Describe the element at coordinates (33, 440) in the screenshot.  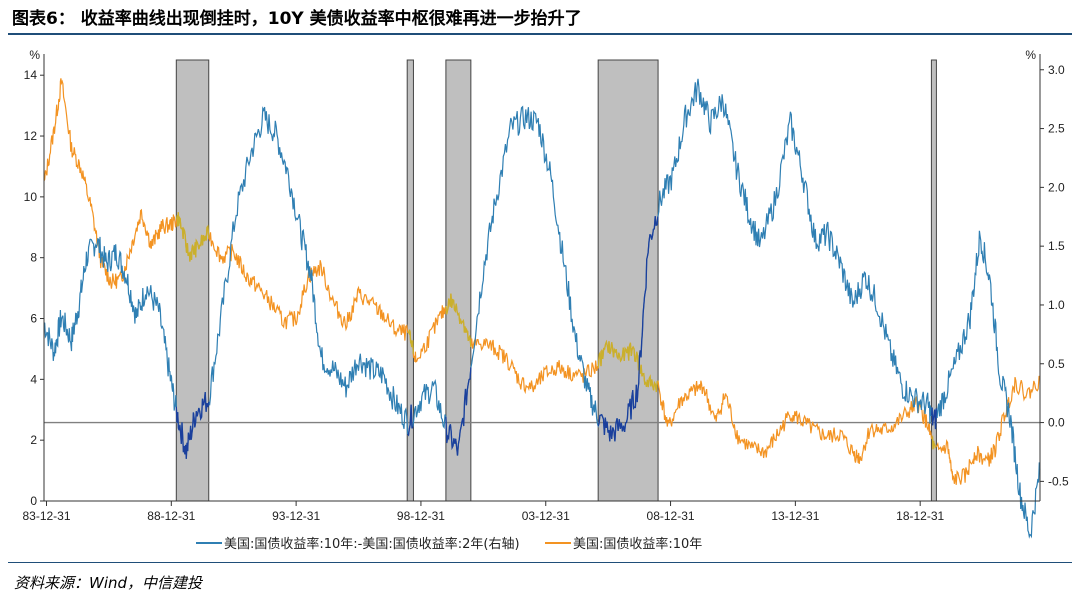
I see `left-tick-label: 2` at that location.